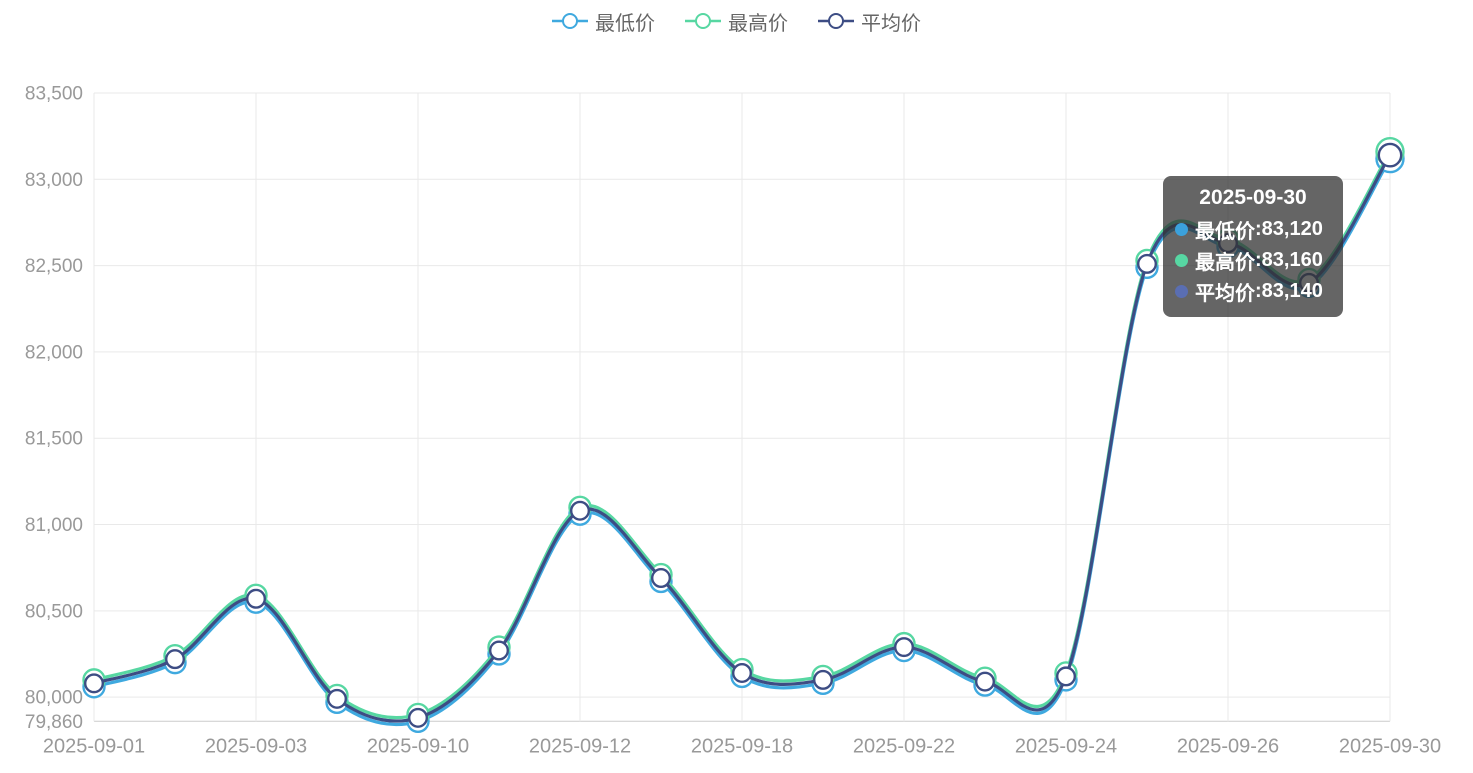 This screenshot has width=1473, height=773. Describe the element at coordinates (54, 352) in the screenshot. I see `y-axis-label: 82,000` at that location.